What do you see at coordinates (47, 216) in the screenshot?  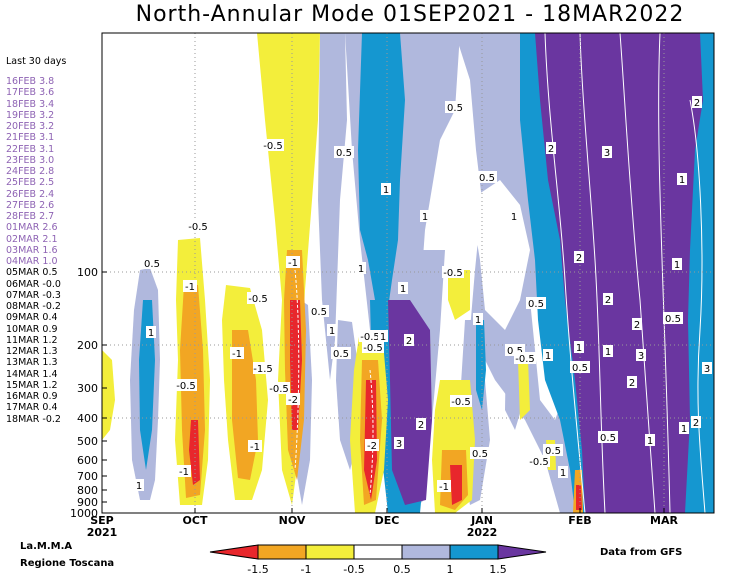 I see `last30-value: 2.7` at bounding box center [47, 216].